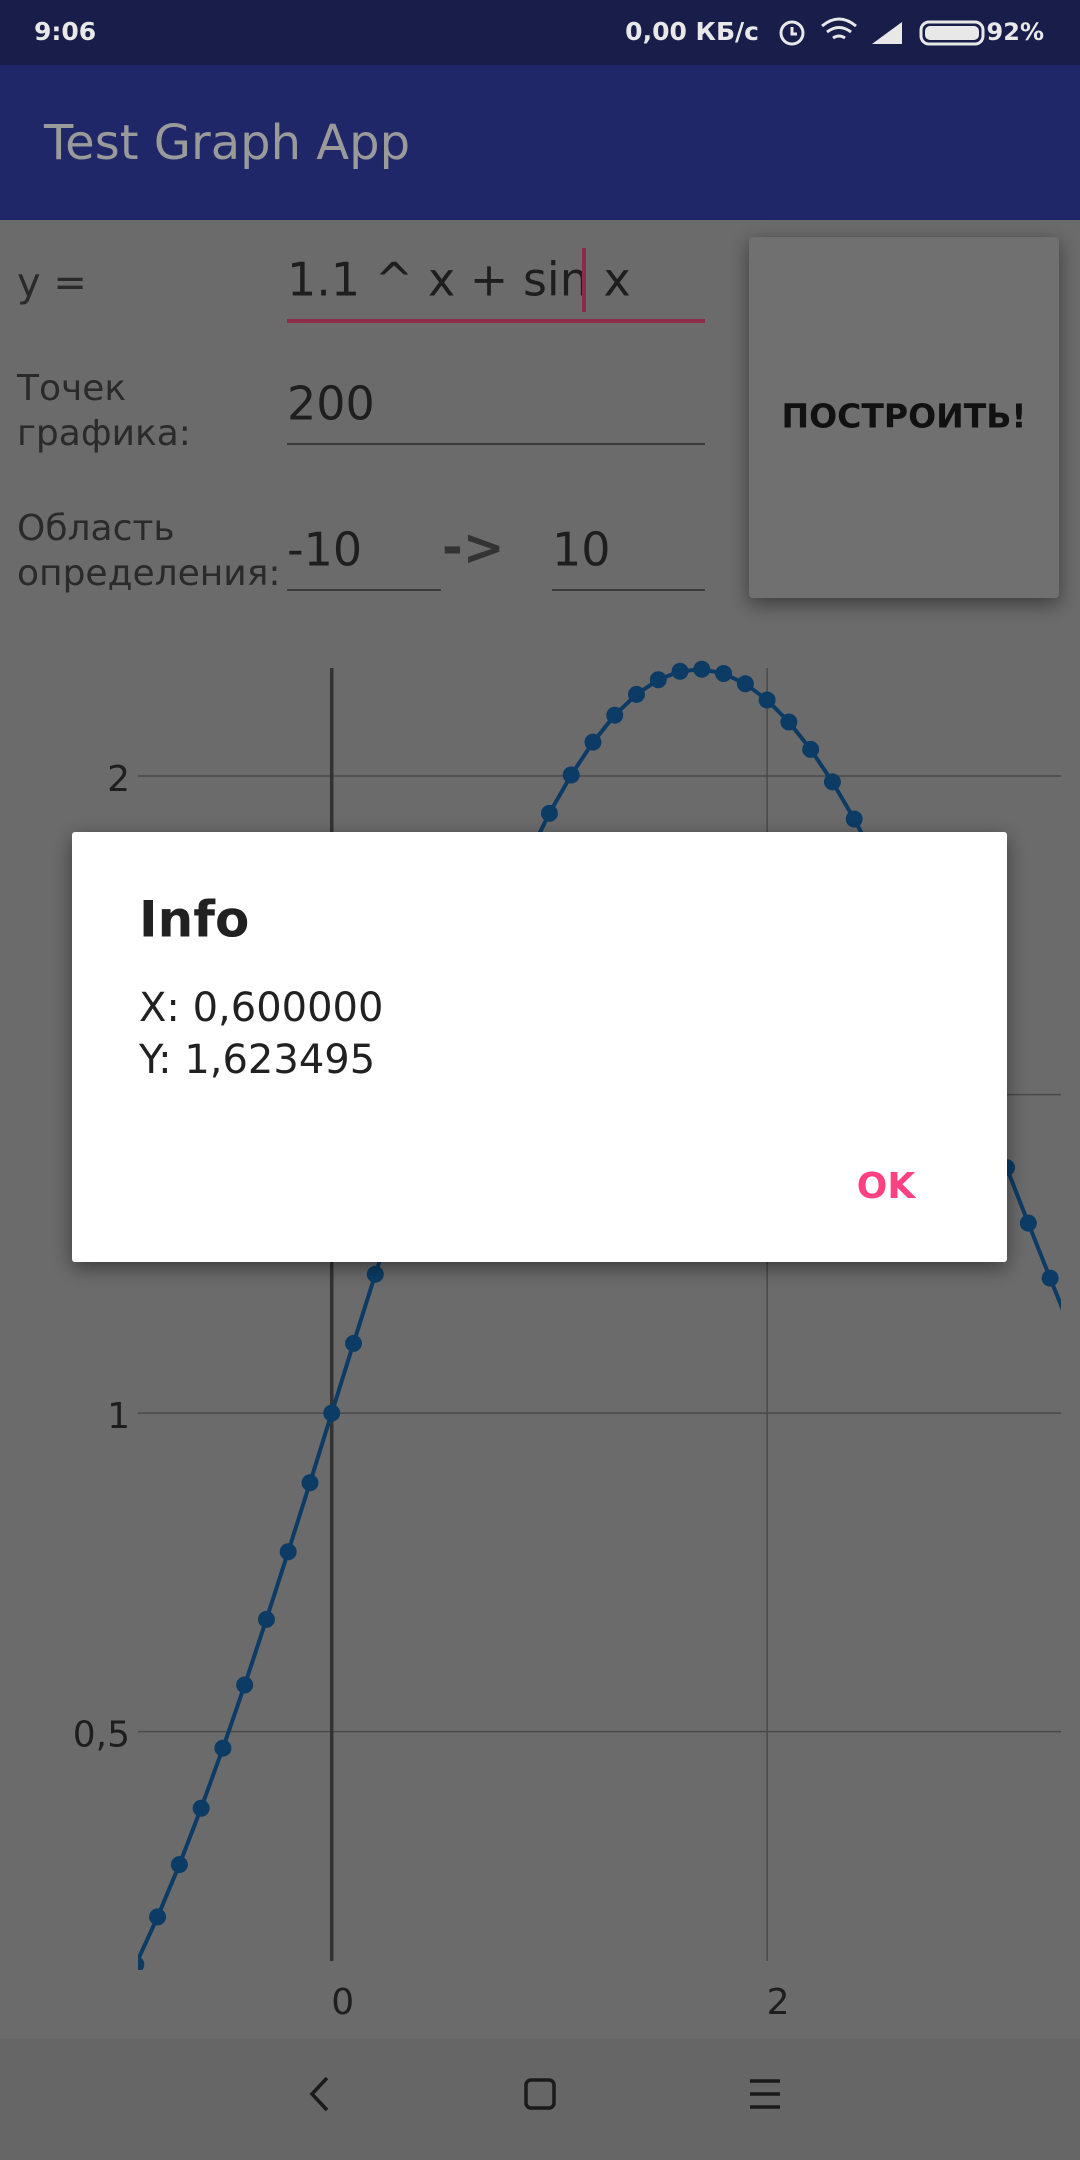 The image size is (1080, 2160). What do you see at coordinates (1015, 32) in the screenshot?
I see `status-battery: 92%` at bounding box center [1015, 32].